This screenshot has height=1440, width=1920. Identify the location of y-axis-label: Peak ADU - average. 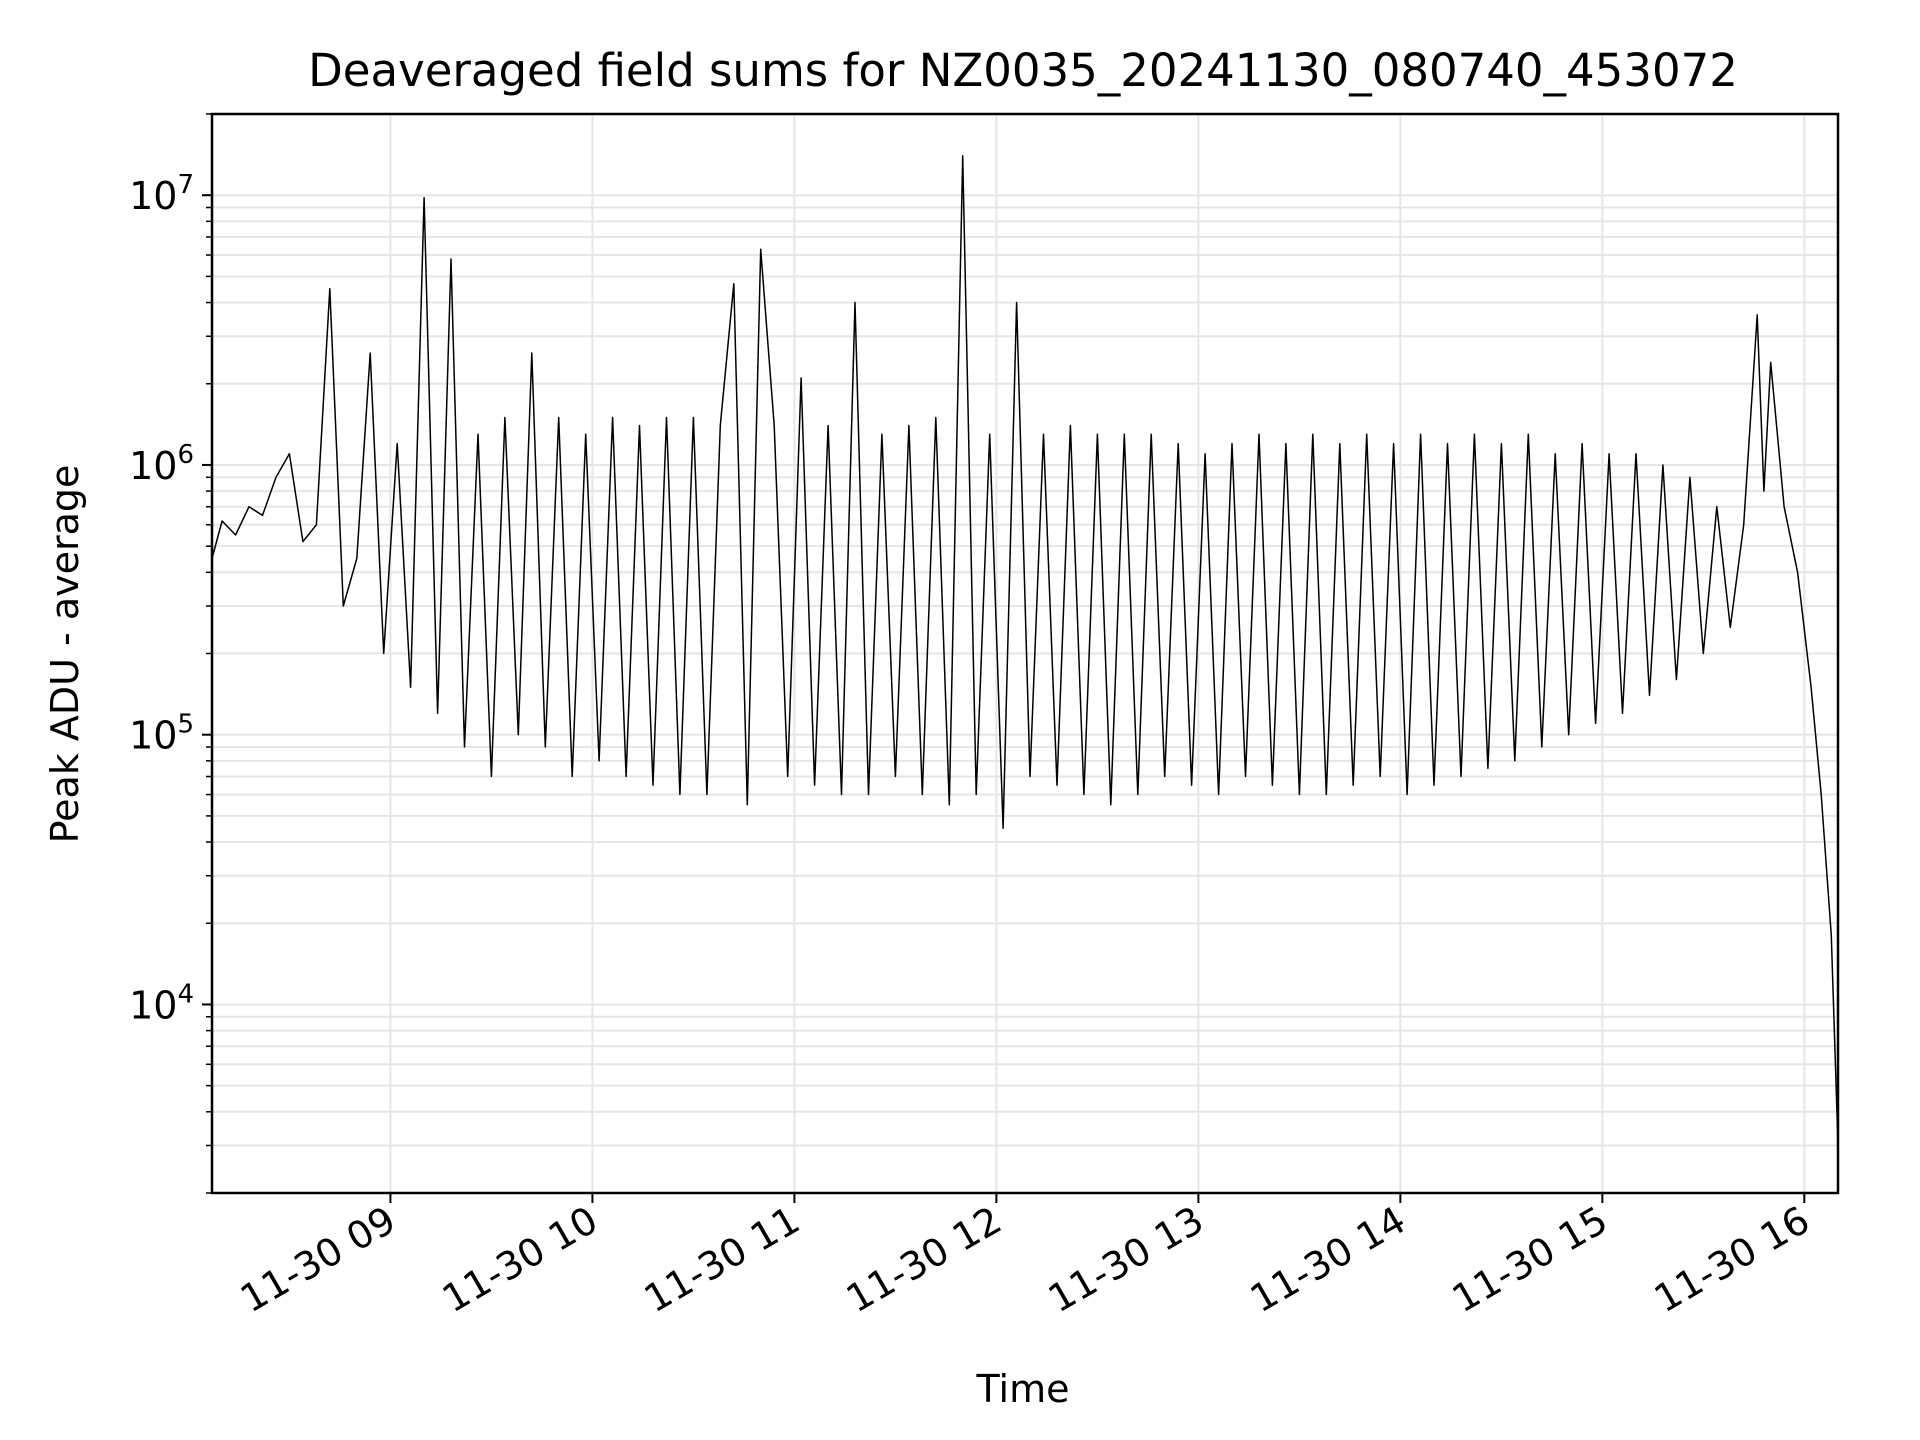
(65, 654).